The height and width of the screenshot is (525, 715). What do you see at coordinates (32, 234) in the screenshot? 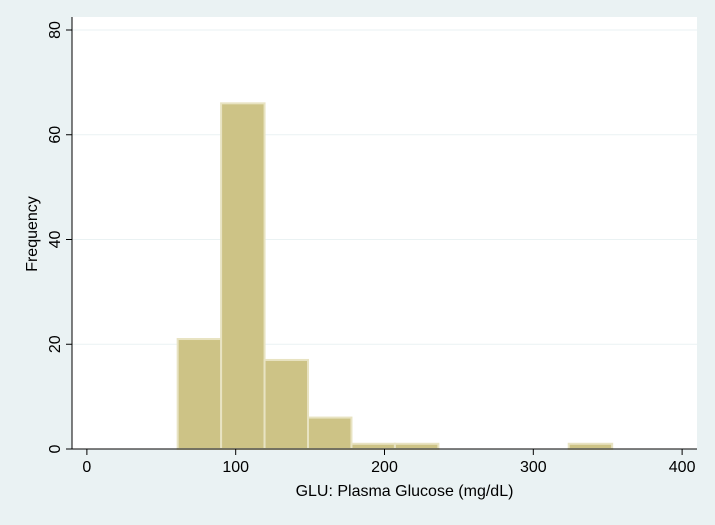
I see `y-axis-label: Frequency` at bounding box center [32, 234].